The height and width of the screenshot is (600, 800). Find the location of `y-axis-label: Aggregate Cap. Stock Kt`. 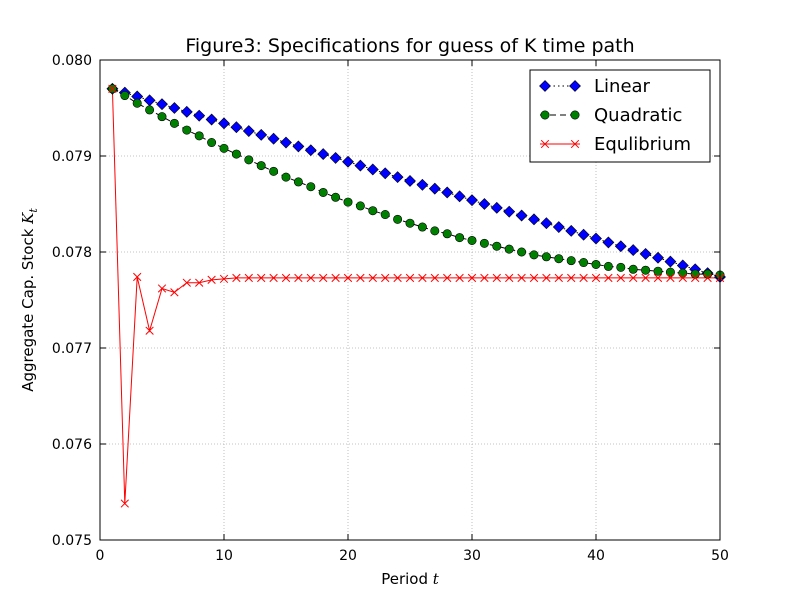

y-axis-label: Aggregate Cap. Stock Kt is located at coordinates (29, 300).